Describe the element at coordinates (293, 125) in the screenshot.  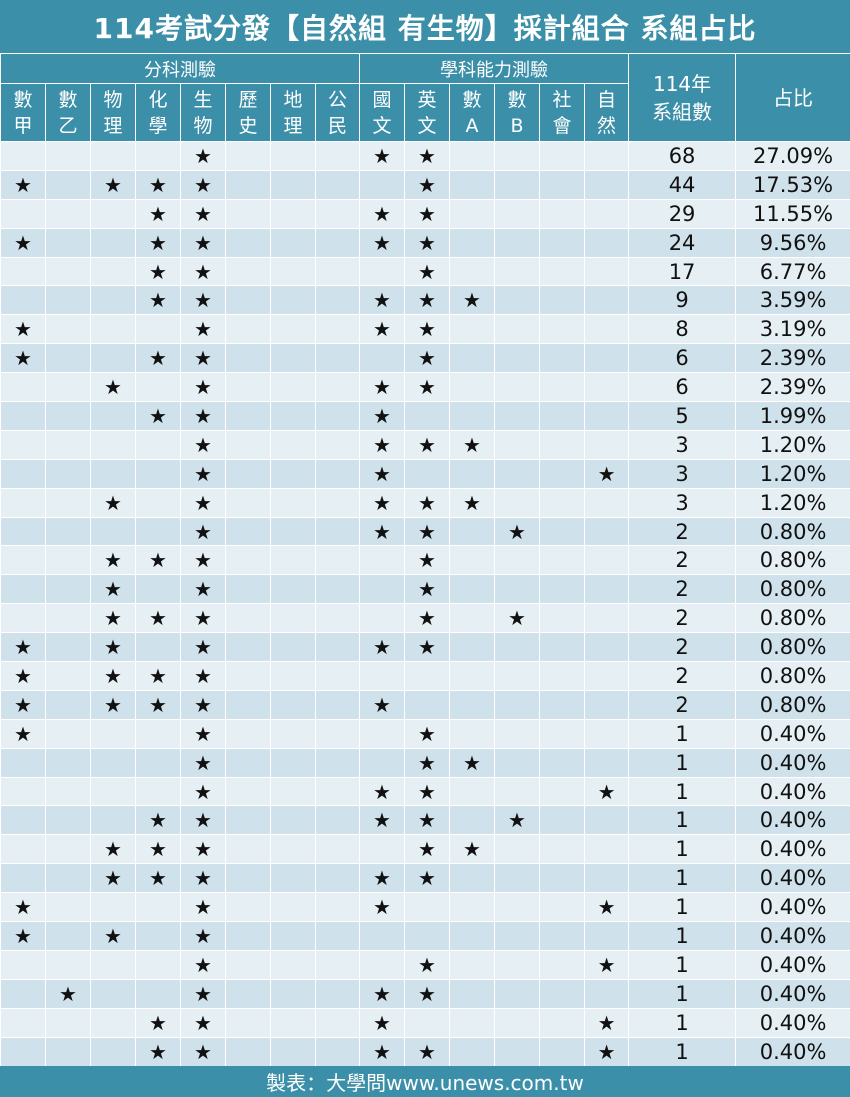
I see `subject-header-char: 理` at that location.